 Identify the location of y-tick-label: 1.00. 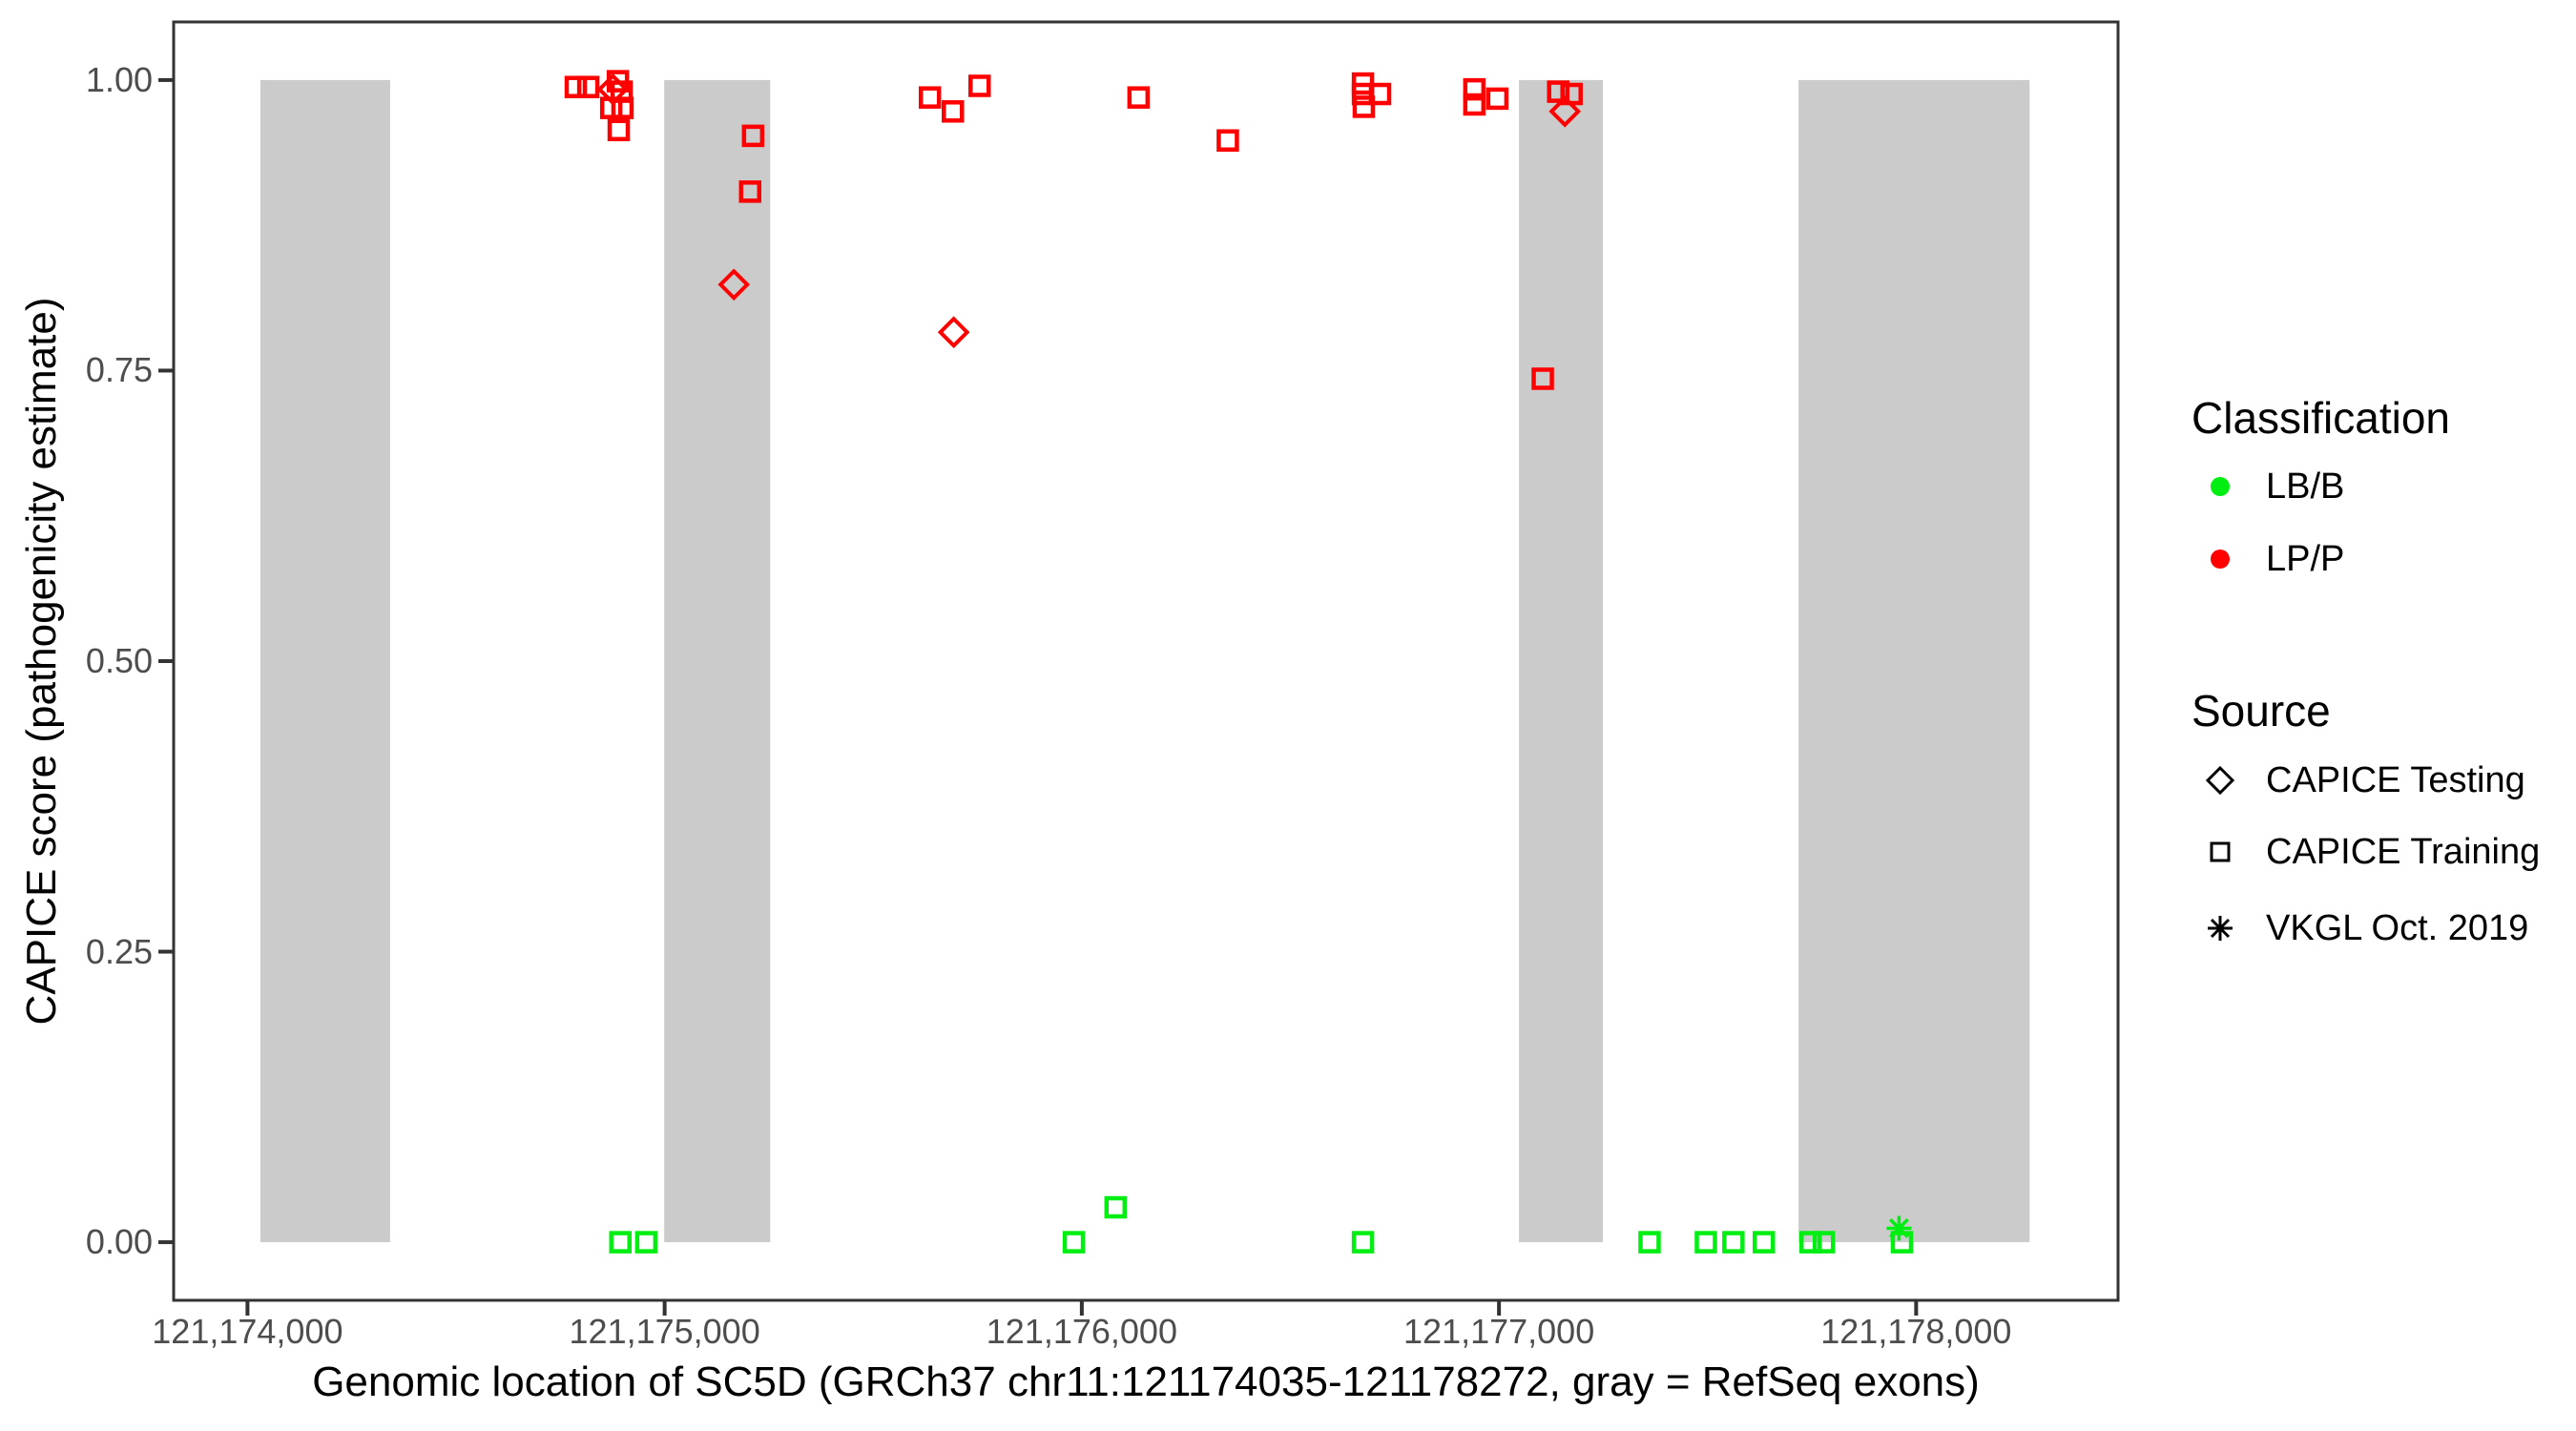
(119, 79).